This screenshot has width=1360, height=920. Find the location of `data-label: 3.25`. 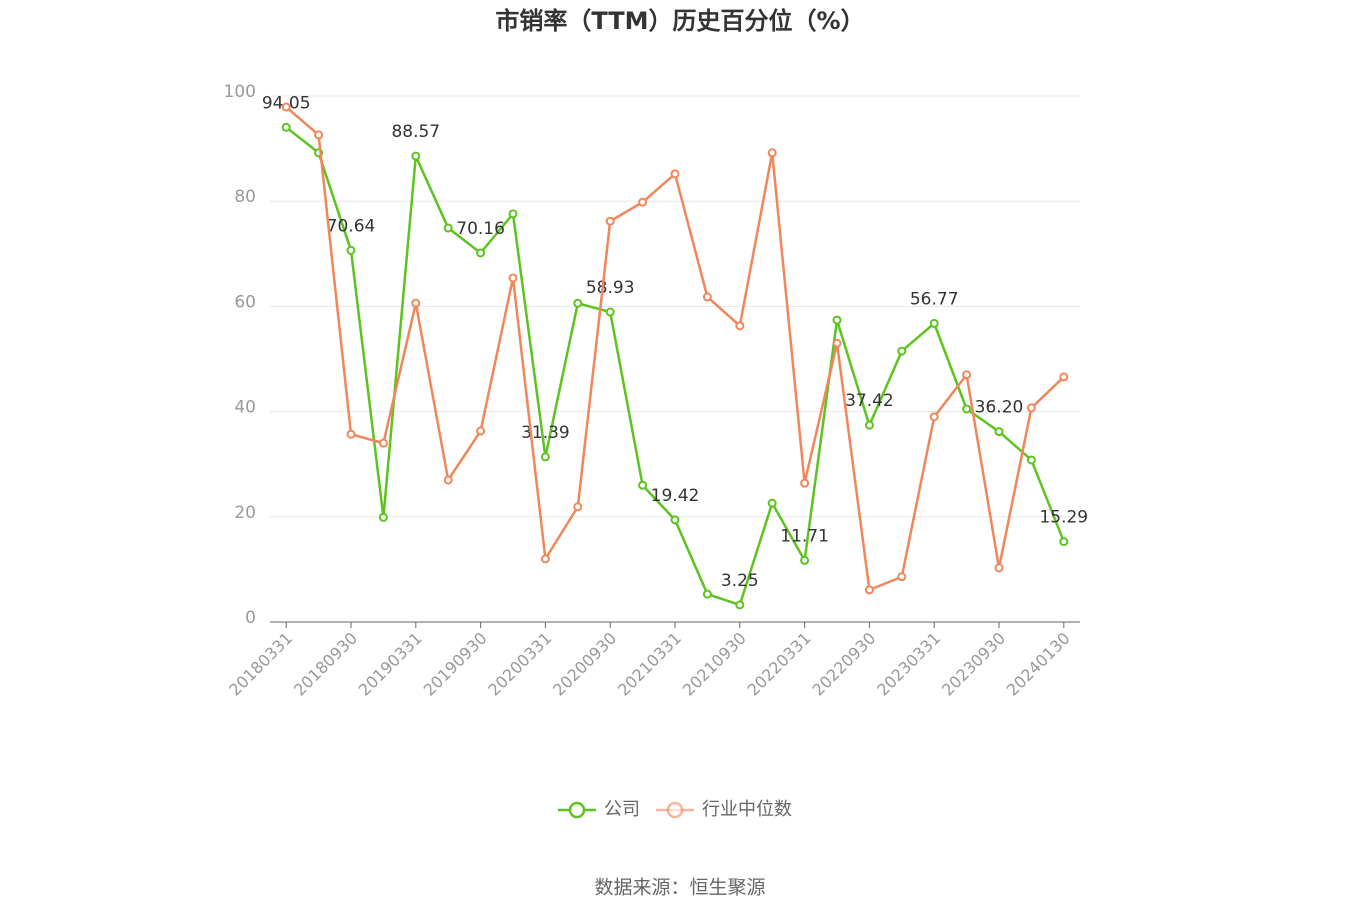

data-label: 3.25 is located at coordinates (740, 581).